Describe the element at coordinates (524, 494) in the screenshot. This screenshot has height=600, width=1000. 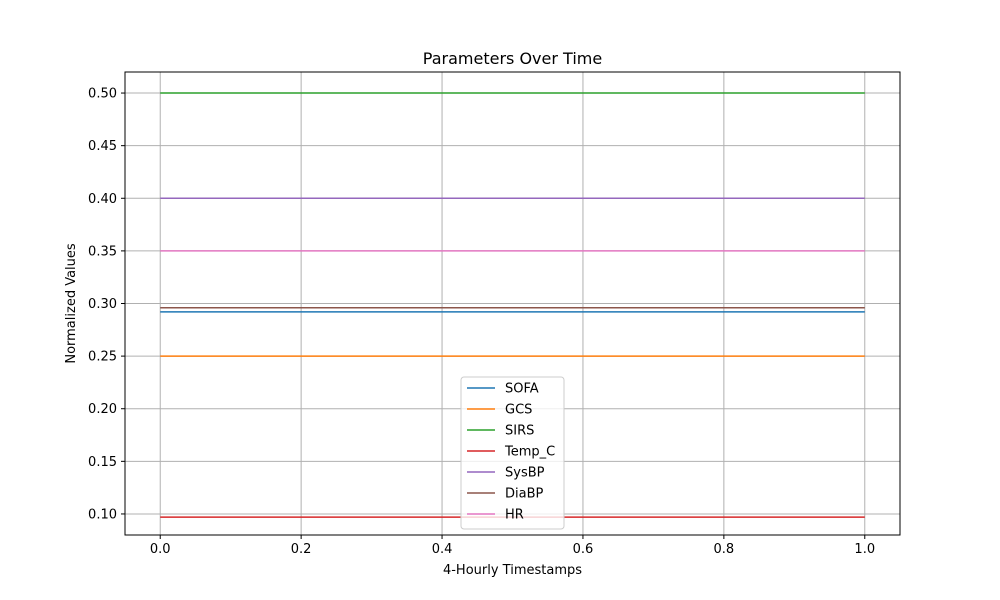
I see `legend-label: DiaBP` at that location.